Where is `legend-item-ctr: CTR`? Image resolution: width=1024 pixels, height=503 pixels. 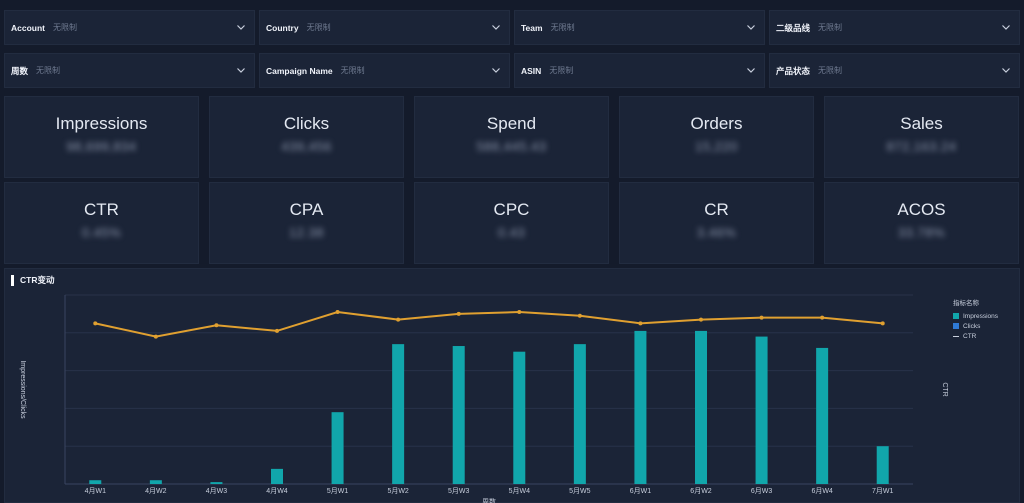 legend-item-ctr: CTR is located at coordinates (975, 336).